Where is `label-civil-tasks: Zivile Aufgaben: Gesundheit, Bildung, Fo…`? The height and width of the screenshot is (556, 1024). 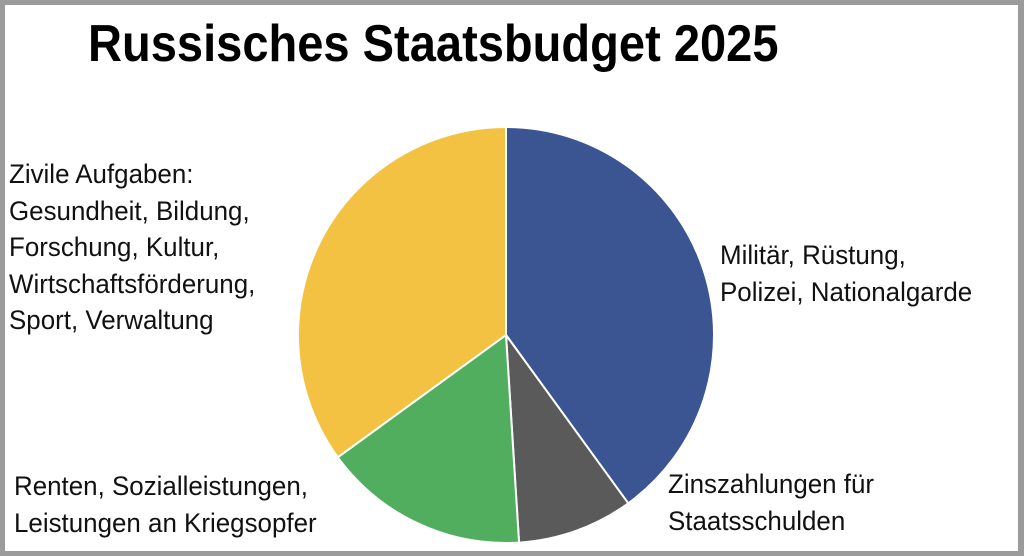
label-civil-tasks: Zivile Aufgaben: Gesundheit, Bildung, Fo… is located at coordinates (132, 247).